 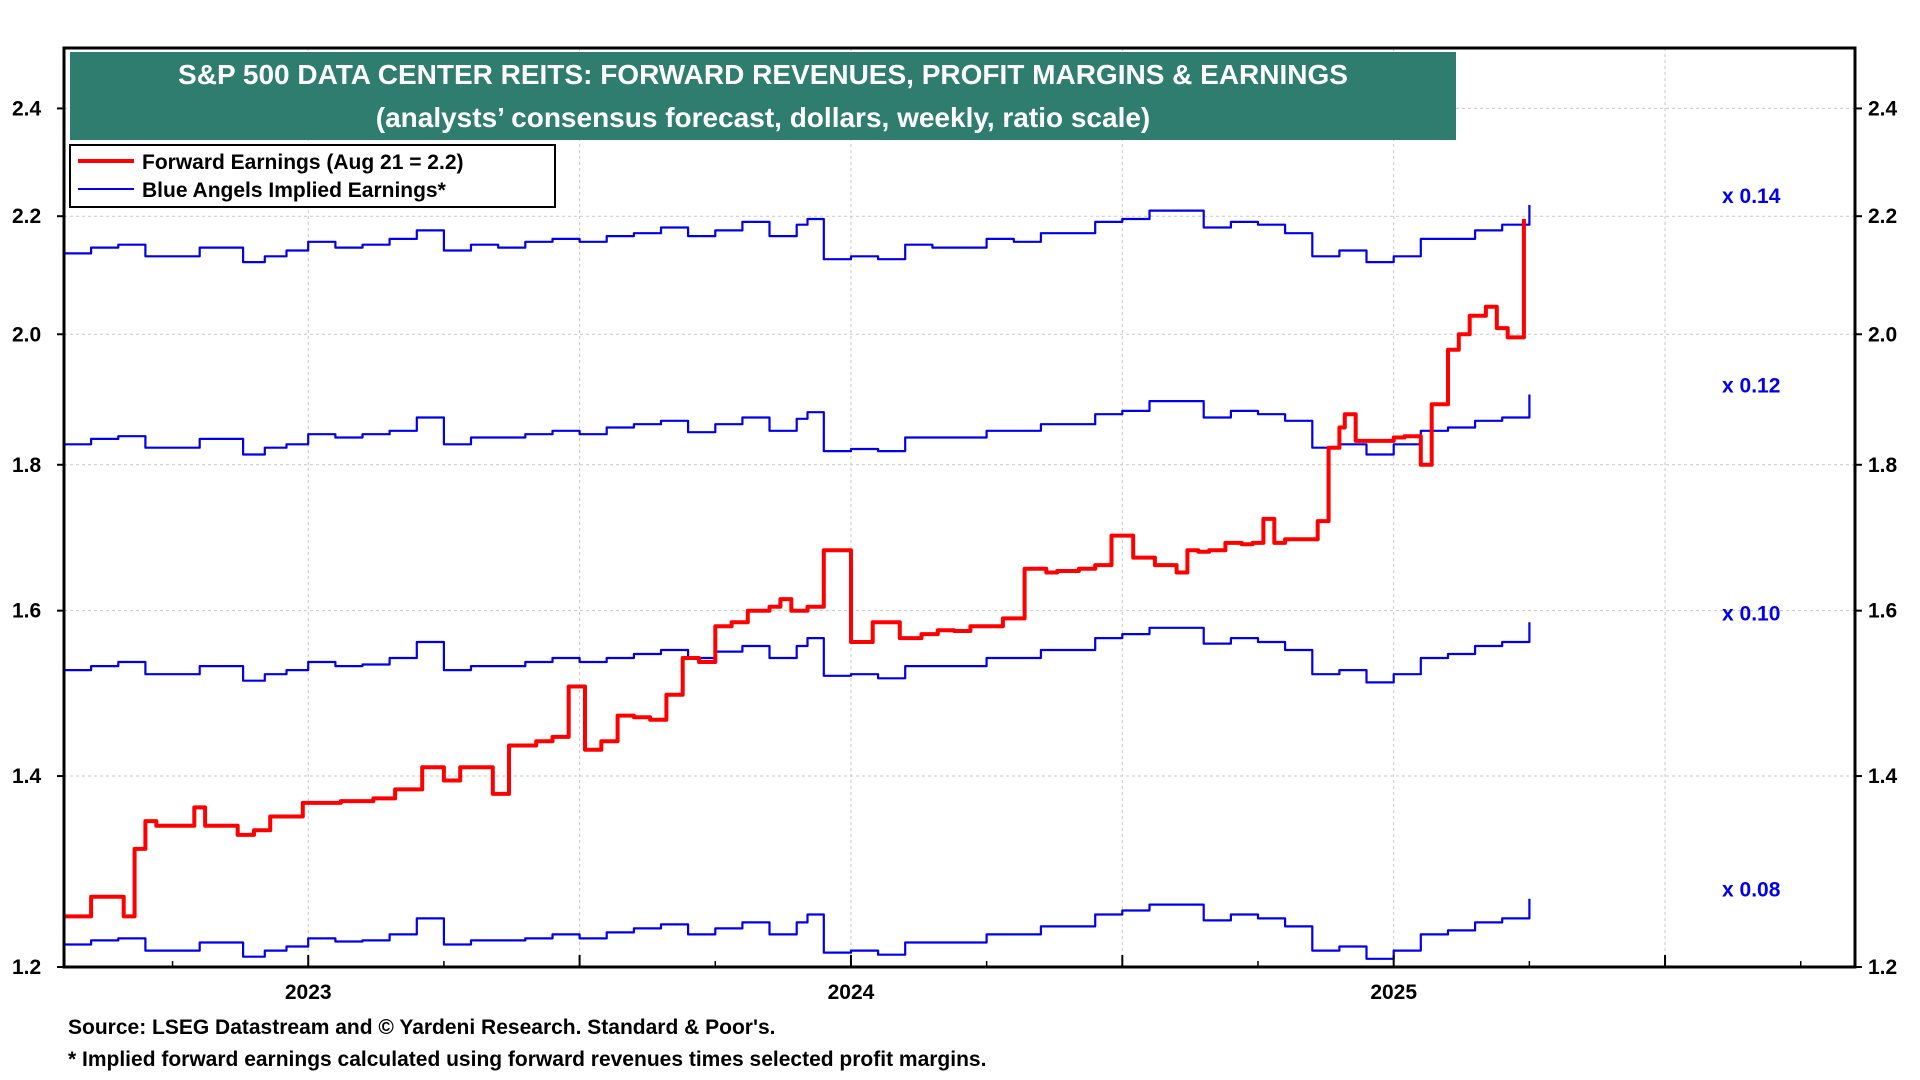 I want to click on multiplier-label: x 0.12, so click(x=1751, y=386).